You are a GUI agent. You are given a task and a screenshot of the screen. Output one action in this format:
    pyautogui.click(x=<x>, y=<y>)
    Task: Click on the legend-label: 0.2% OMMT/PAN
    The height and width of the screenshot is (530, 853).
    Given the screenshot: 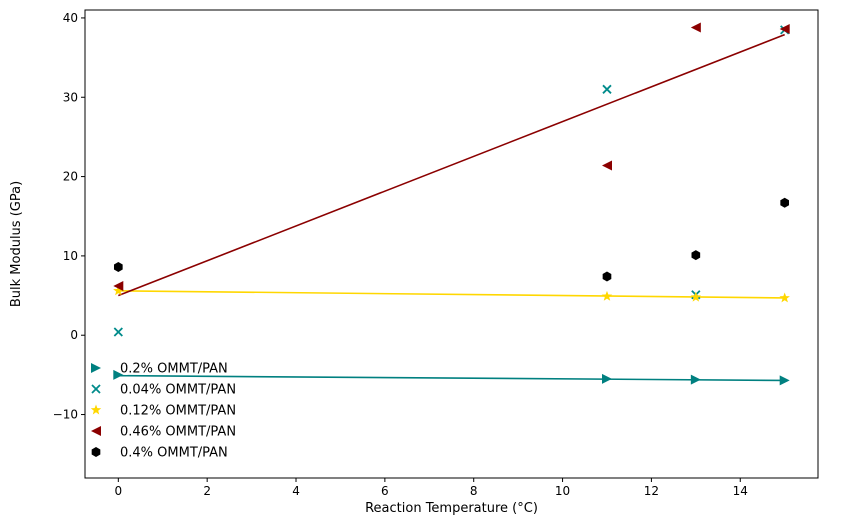 What is the action you would take?
    pyautogui.click(x=174, y=369)
    